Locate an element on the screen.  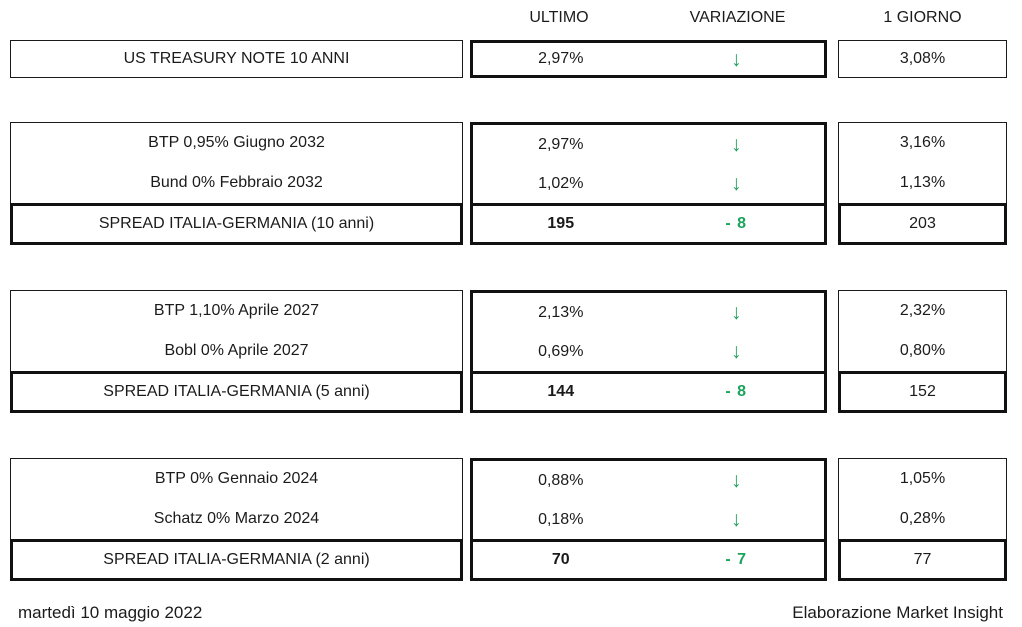
ultimo-variazione-cell: 2,13% ↓ 0,69% ↓ is located at coordinates (648, 330).